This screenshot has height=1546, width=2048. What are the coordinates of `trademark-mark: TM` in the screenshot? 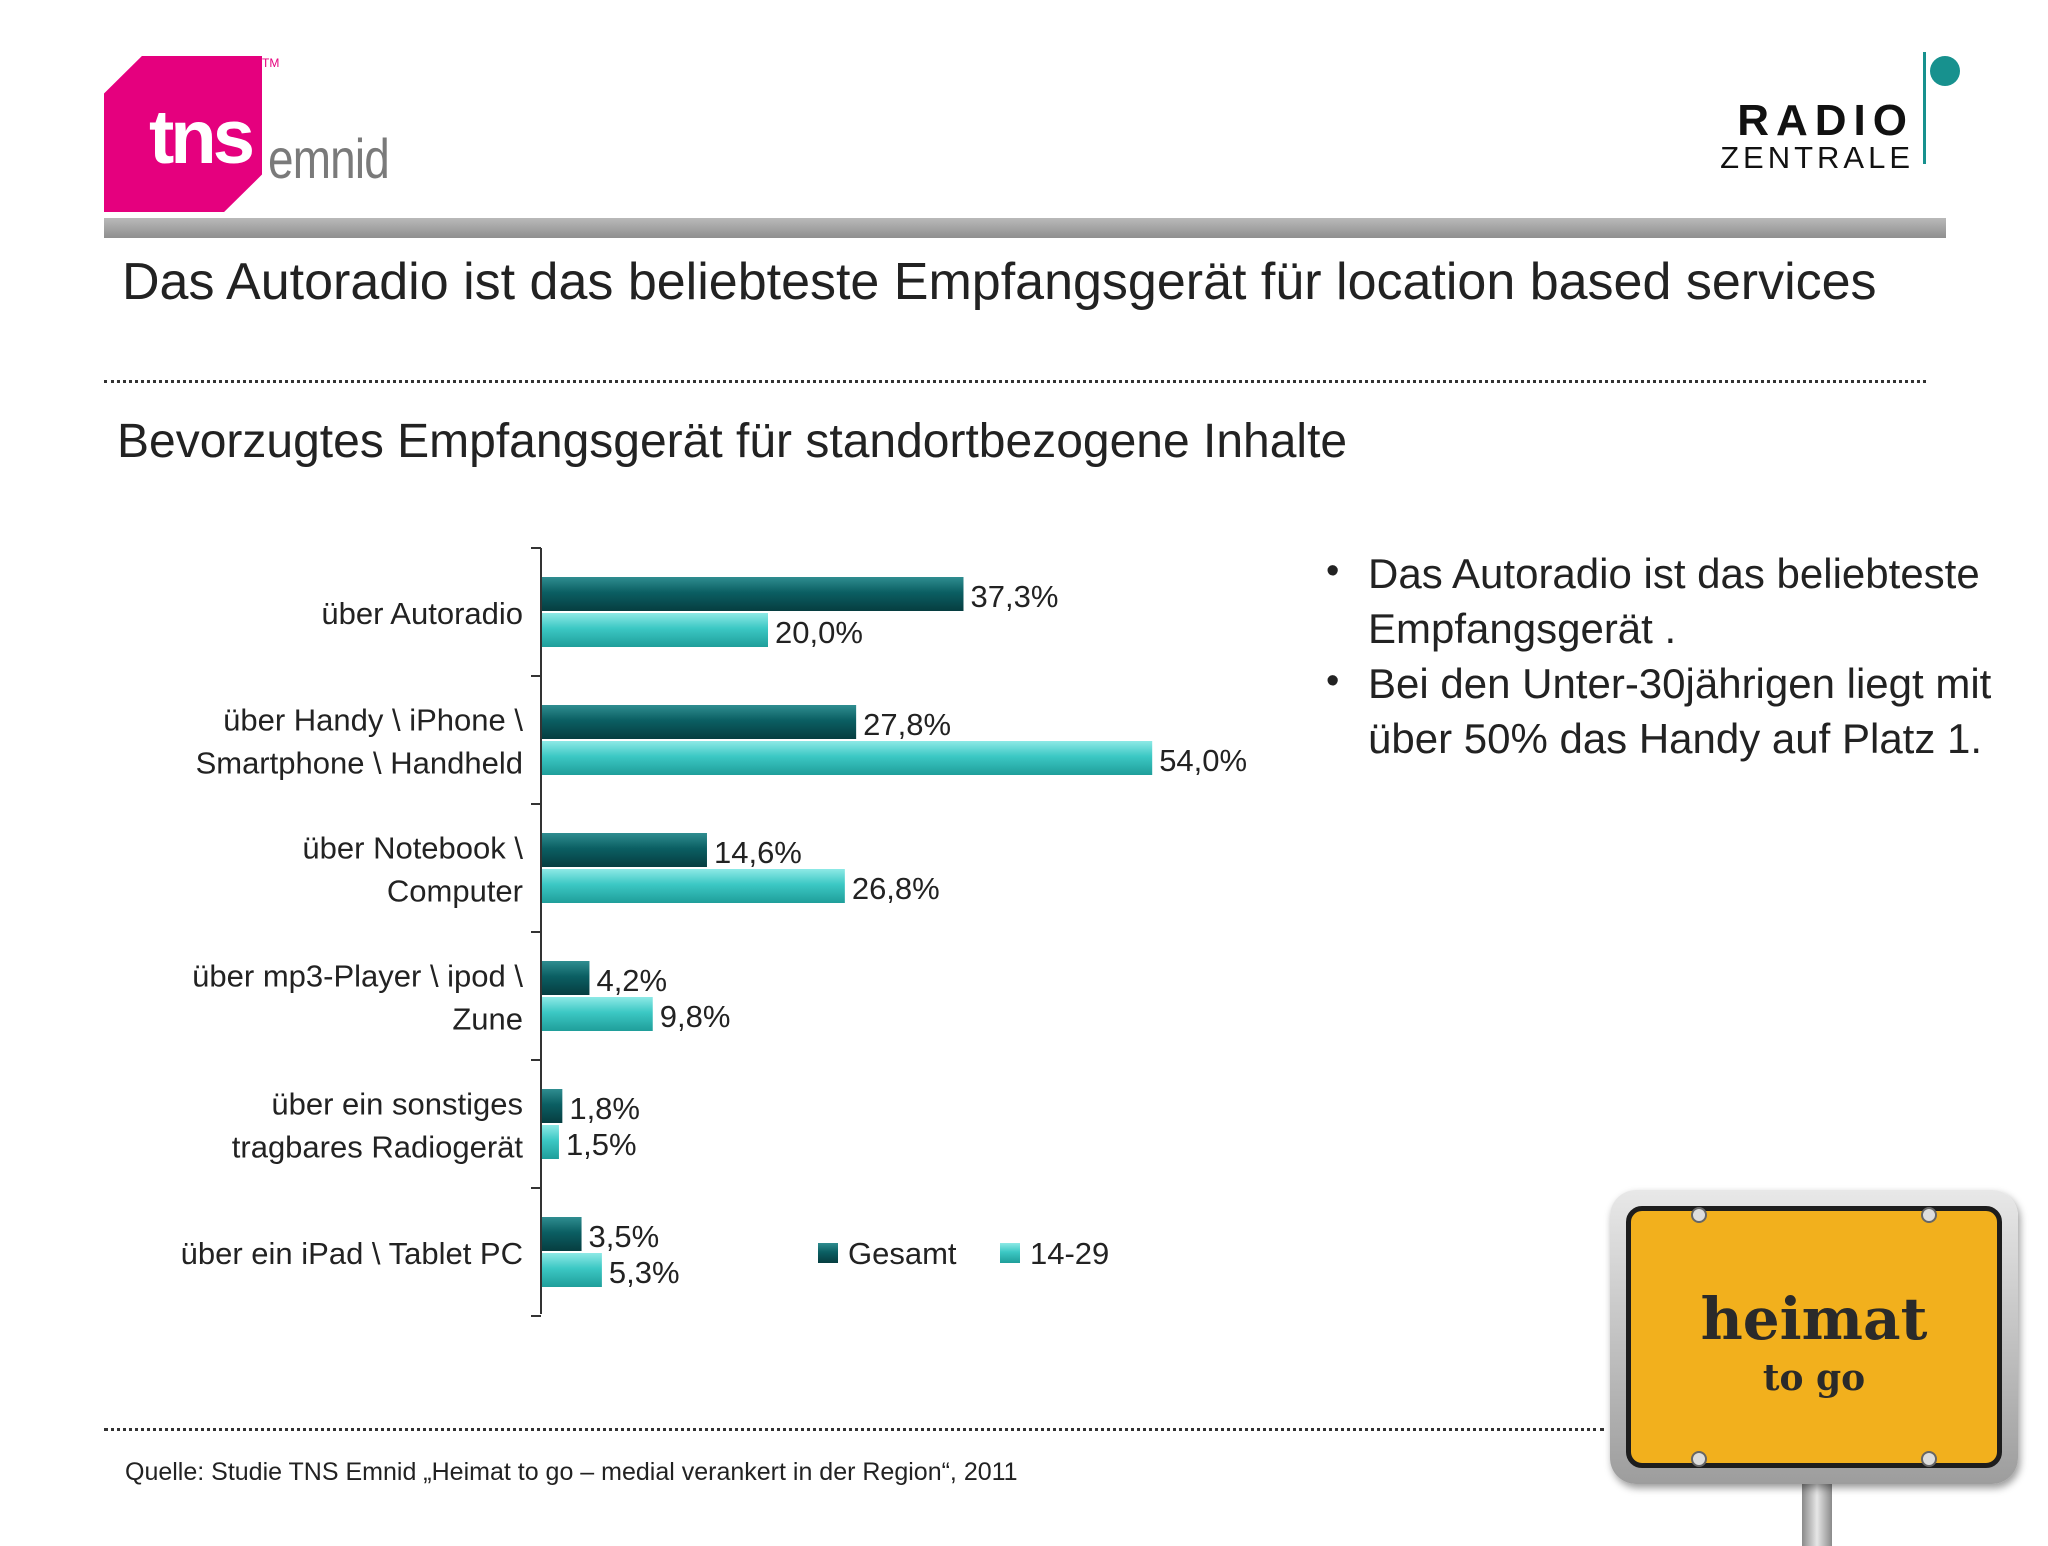 It's located at (271, 63).